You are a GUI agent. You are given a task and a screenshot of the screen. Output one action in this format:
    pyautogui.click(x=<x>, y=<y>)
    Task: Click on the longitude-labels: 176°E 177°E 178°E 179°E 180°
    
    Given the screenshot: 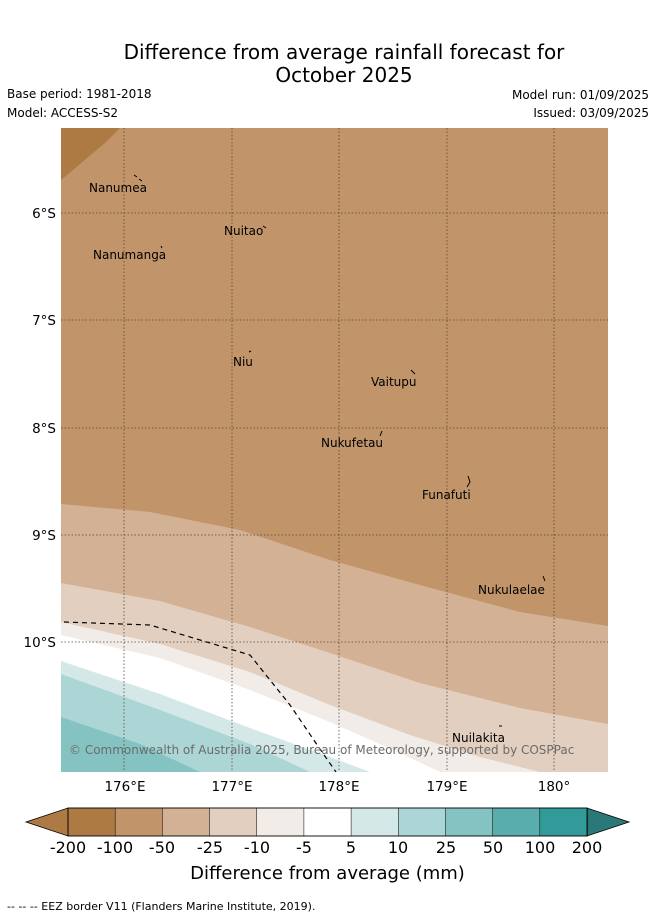 What is the action you would take?
    pyautogui.click(x=337, y=787)
    